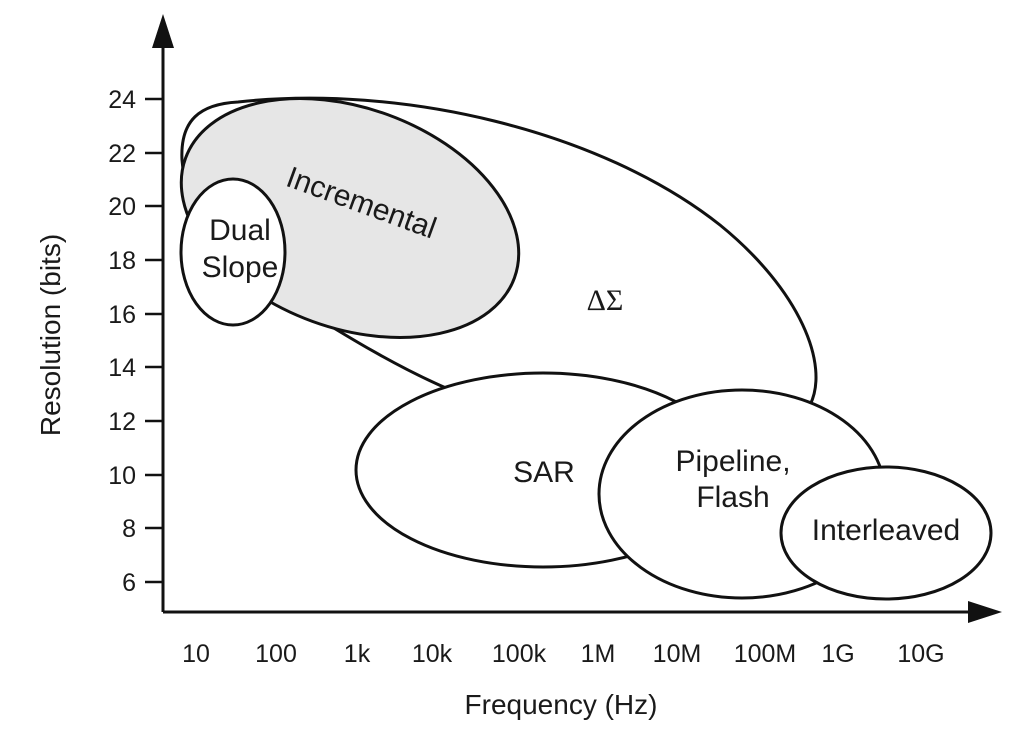  I want to click on x-tick-labels: 10 100 1k 10k 100k 1M 10M 100M 1G 10G, so click(563, 654).